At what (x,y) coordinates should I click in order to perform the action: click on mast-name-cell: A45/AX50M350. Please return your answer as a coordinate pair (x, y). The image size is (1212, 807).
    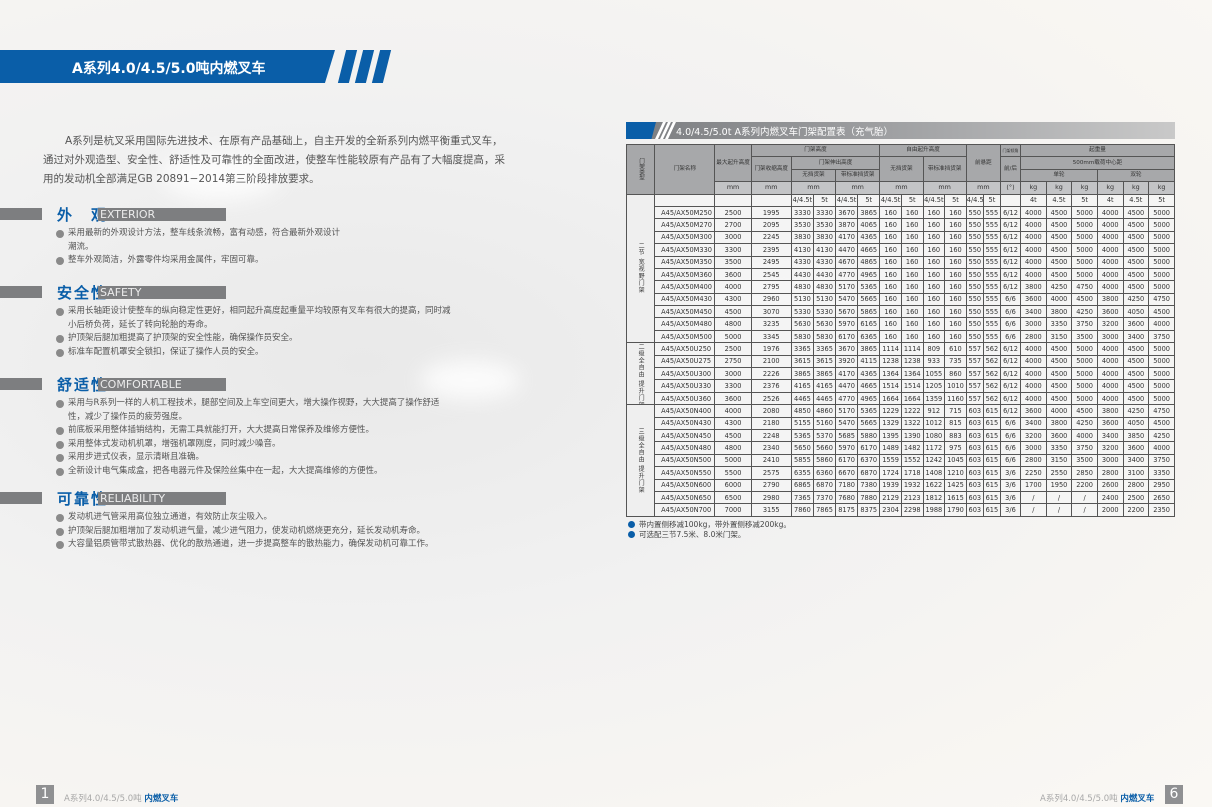
    Looking at the image, I should click on (685, 262).